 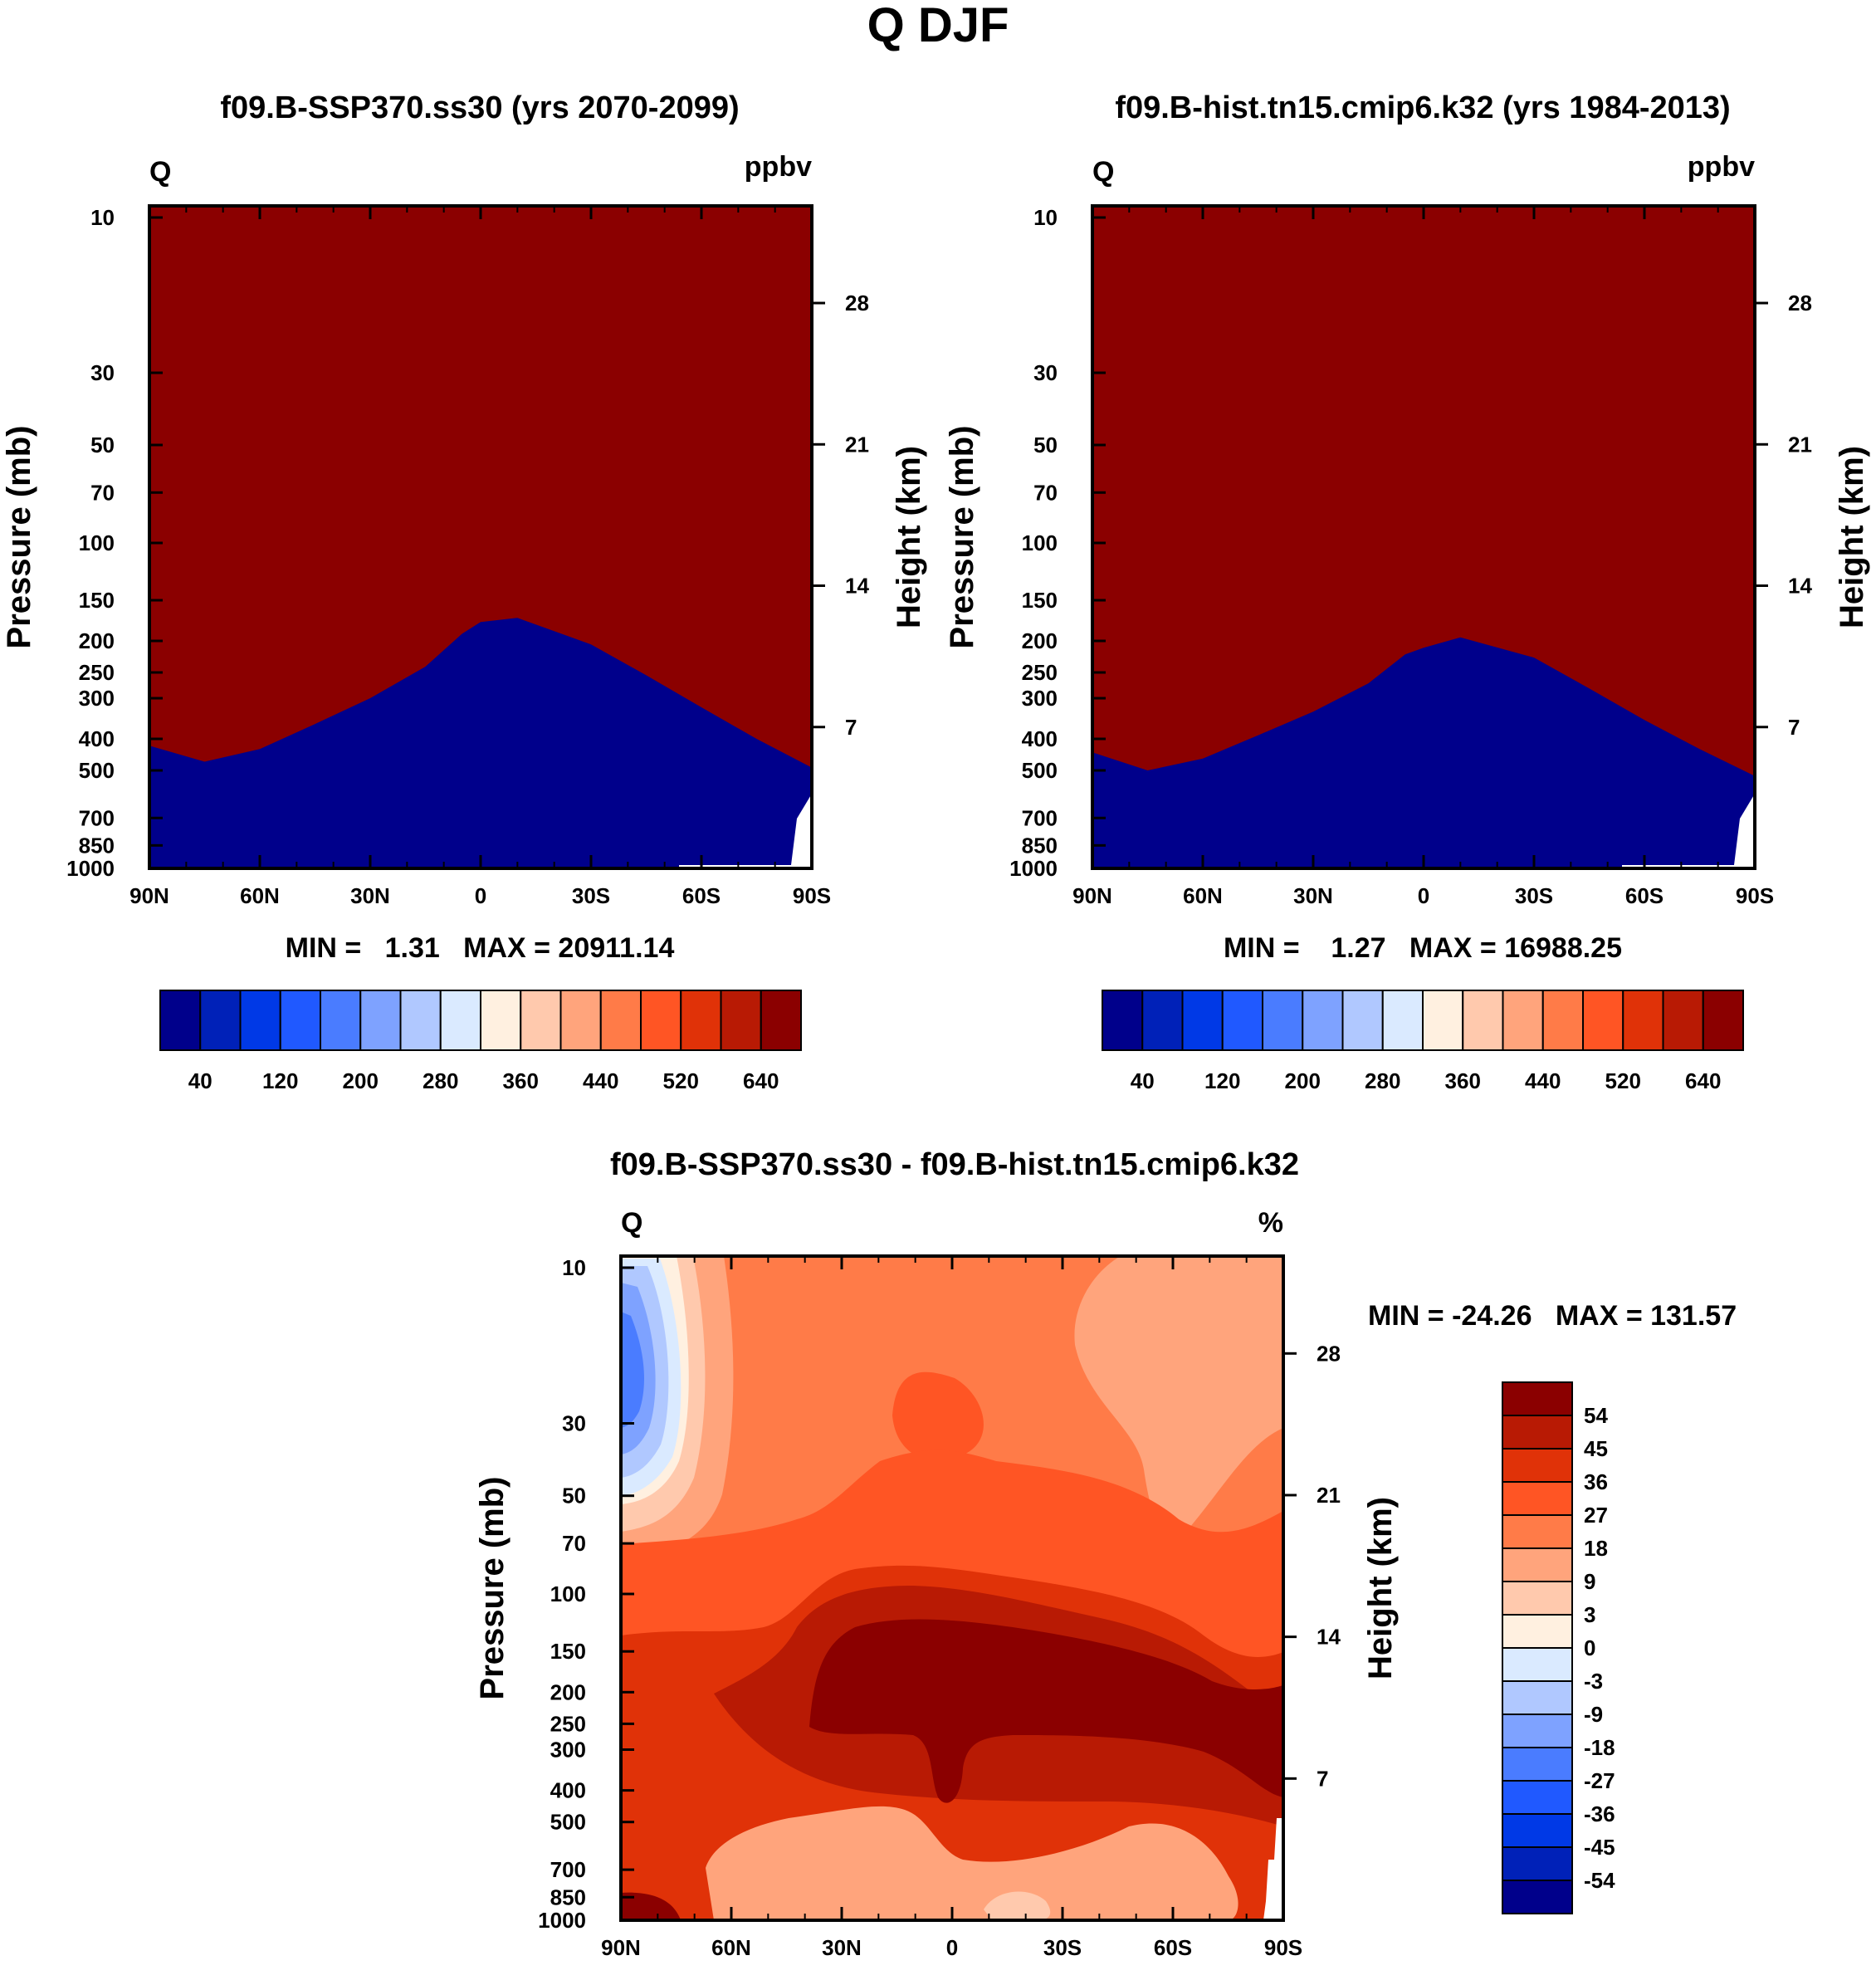 What do you see at coordinates (938, 1416) in the screenshot?
I see `diff-27-mid-blob` at bounding box center [938, 1416].